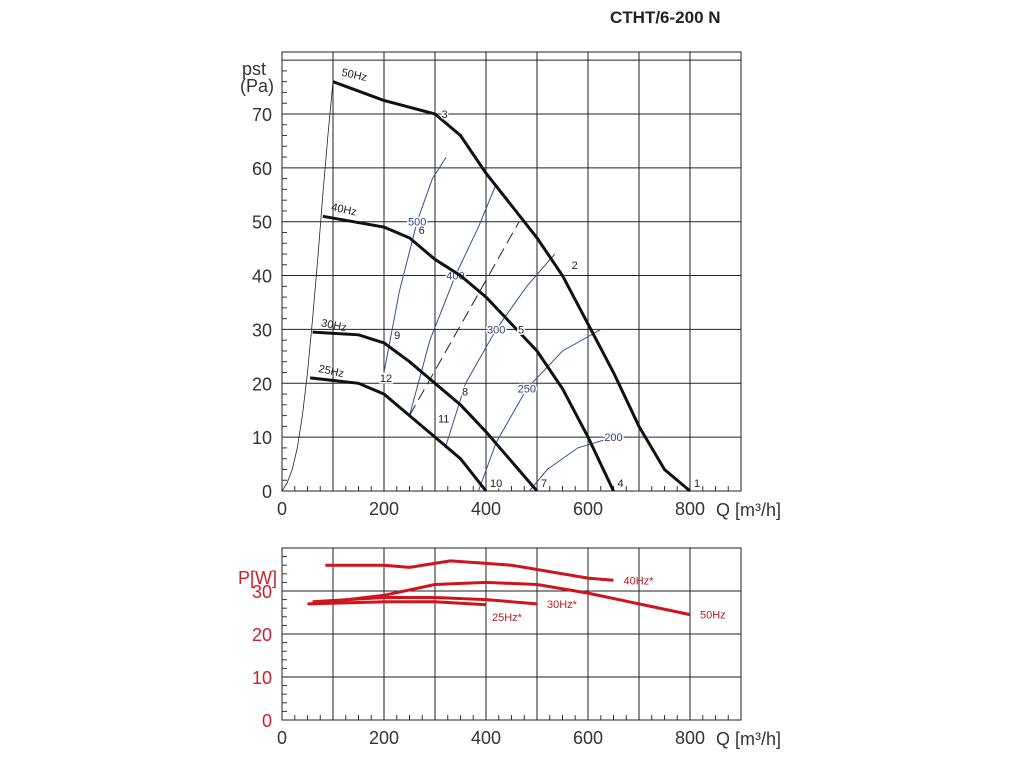 This screenshot has width=1024, height=768. I want to click on dashed-line, so click(464, 318).